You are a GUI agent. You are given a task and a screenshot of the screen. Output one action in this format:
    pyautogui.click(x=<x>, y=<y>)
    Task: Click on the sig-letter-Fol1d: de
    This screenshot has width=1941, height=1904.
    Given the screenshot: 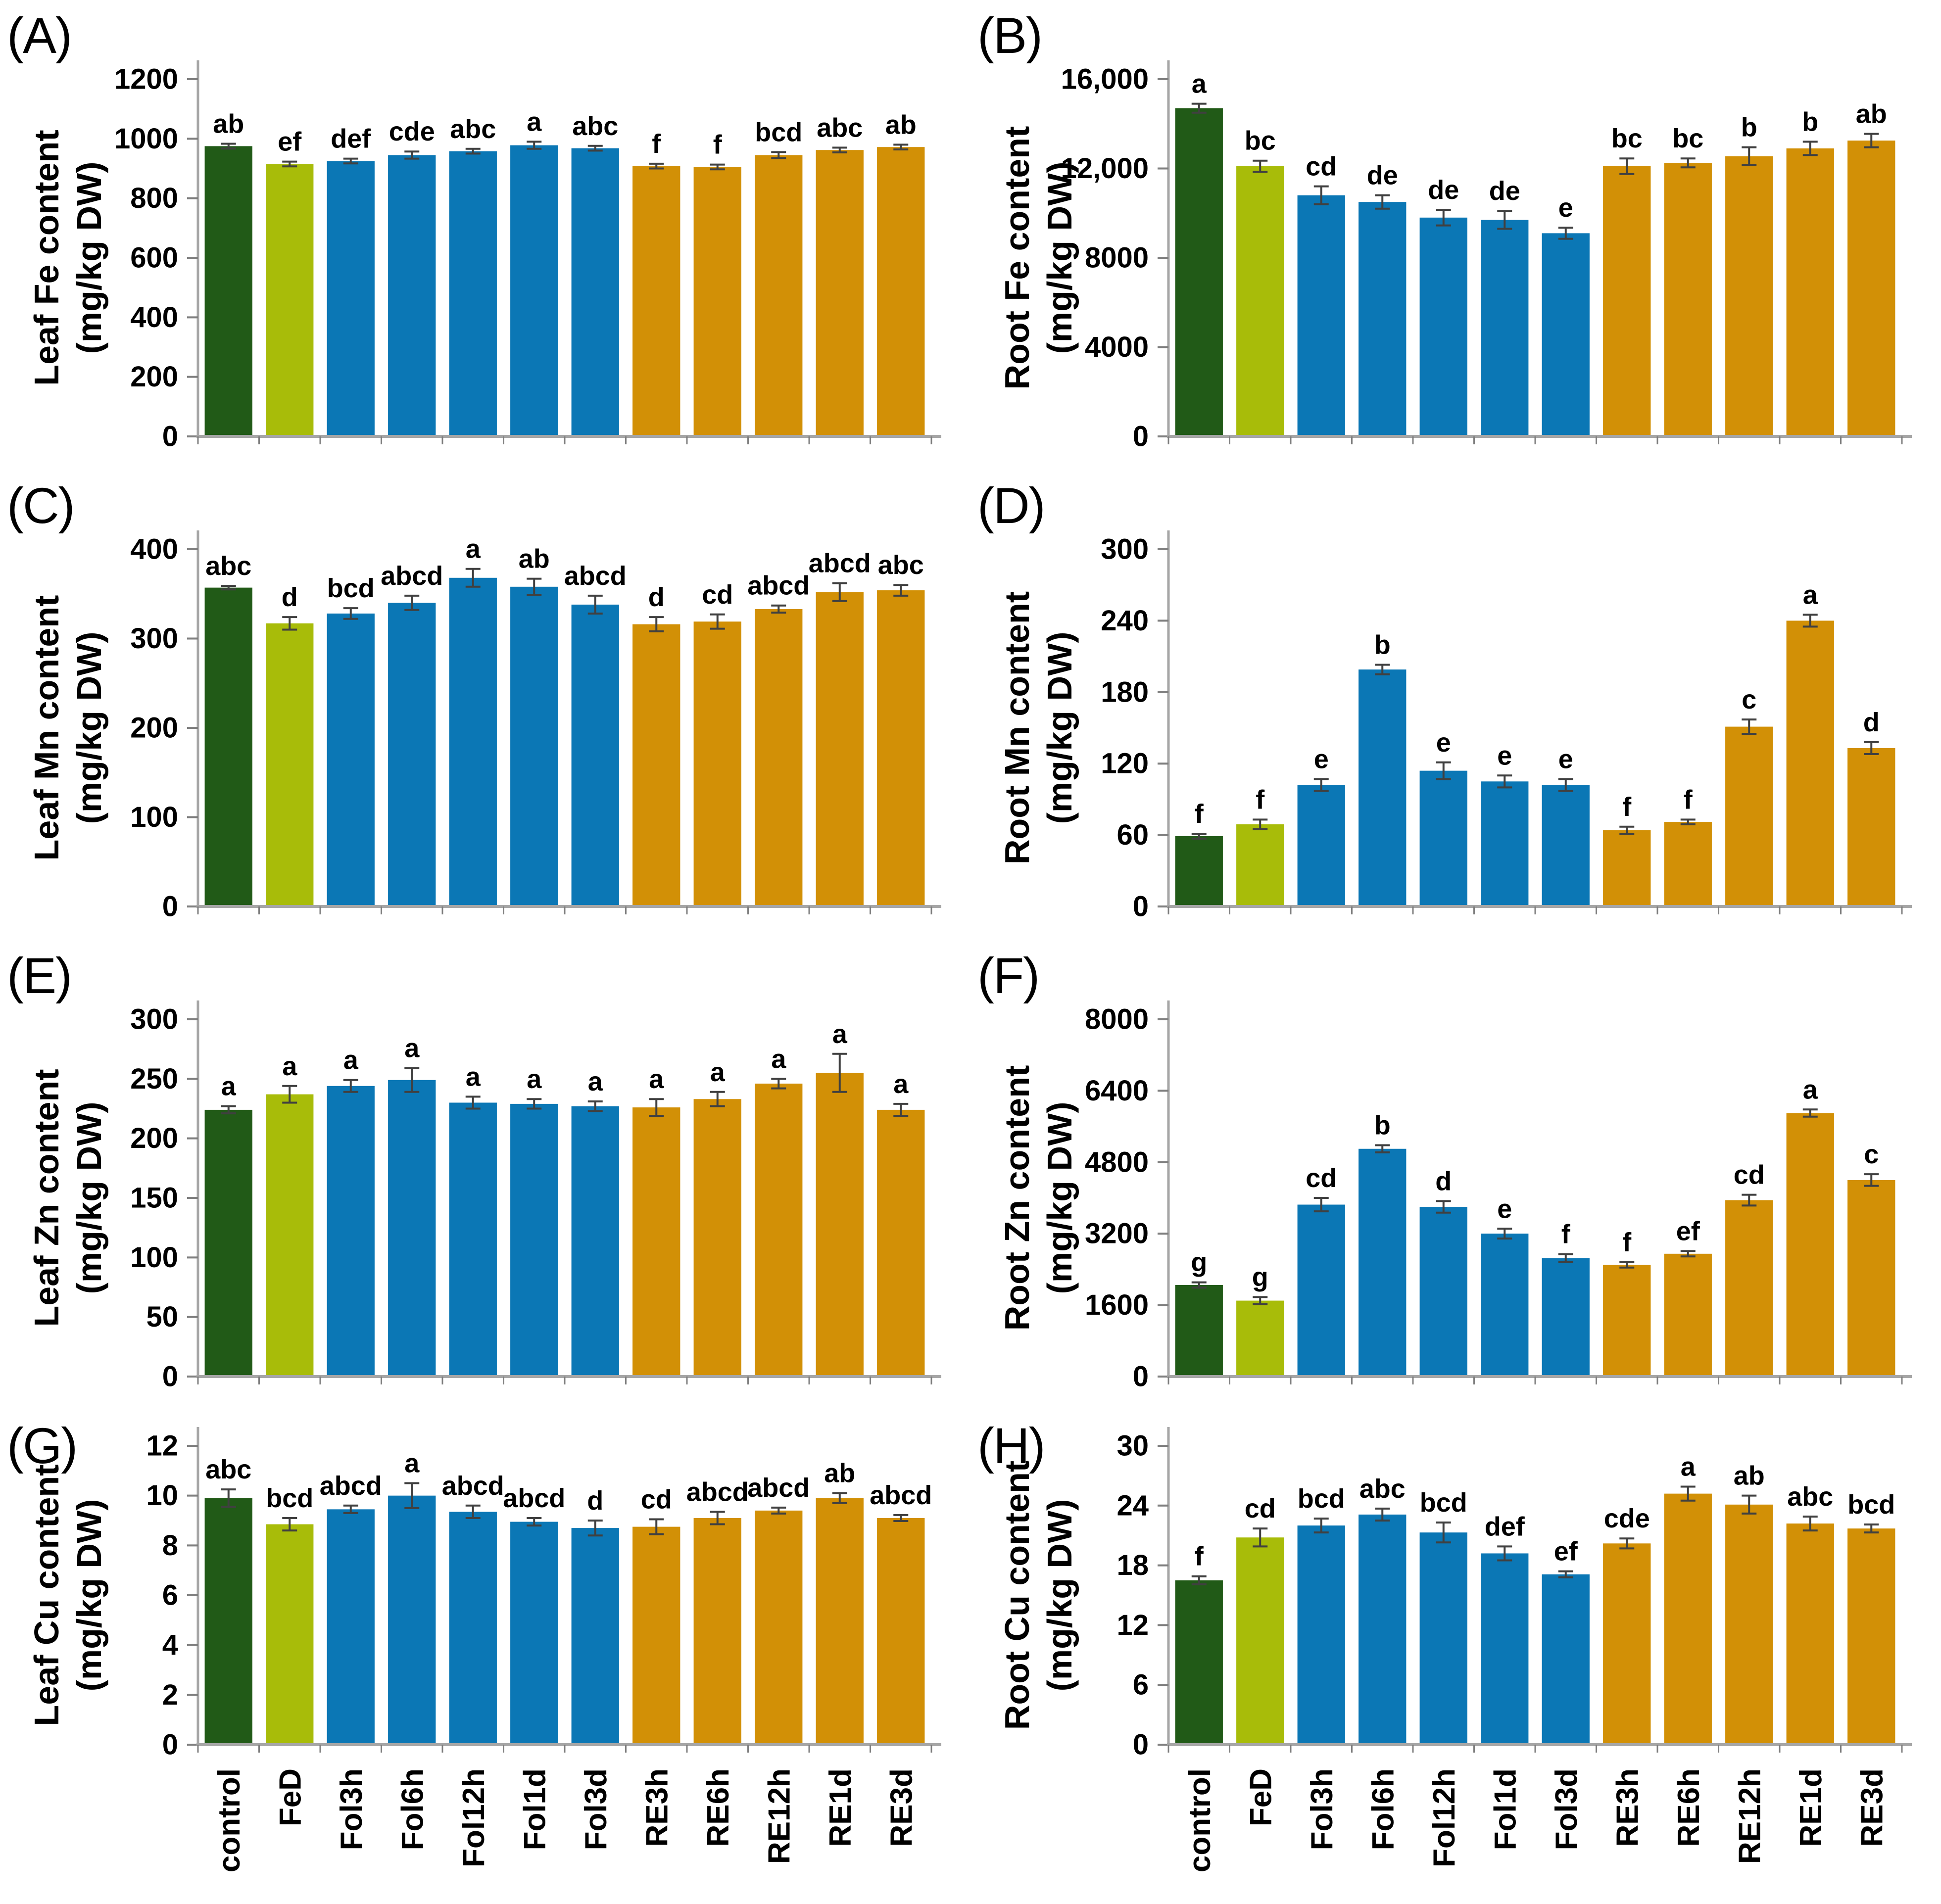 What is the action you would take?
    pyautogui.click(x=1504, y=191)
    